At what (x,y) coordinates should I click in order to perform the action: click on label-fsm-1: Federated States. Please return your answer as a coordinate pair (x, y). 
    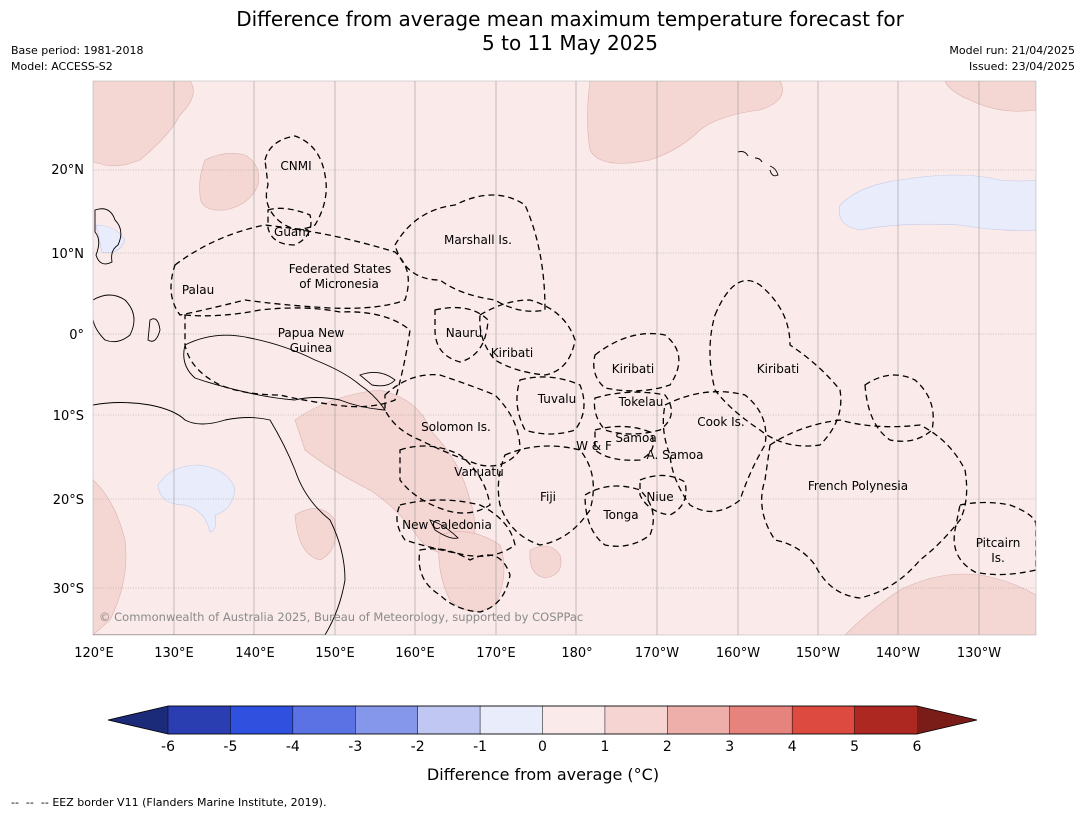
    Looking at the image, I should click on (340, 269).